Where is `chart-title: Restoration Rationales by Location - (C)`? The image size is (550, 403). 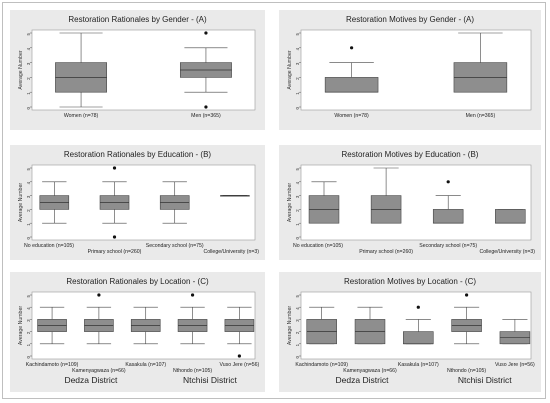
chart-title: Restoration Rationales by Location - (C) is located at coordinates (137, 281).